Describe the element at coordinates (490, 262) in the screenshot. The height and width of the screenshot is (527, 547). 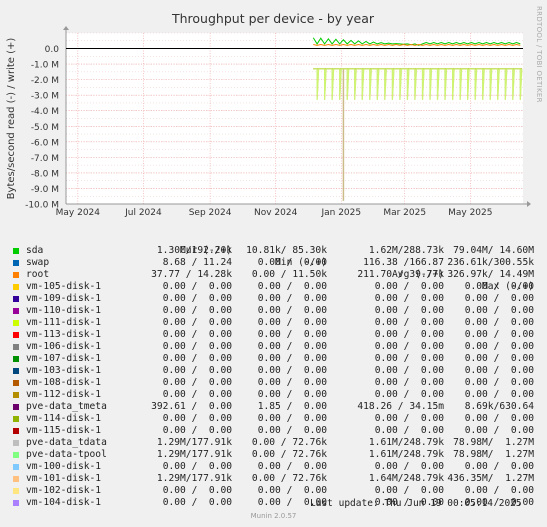
I see `legend-max: 236.61k/300.55k` at that location.